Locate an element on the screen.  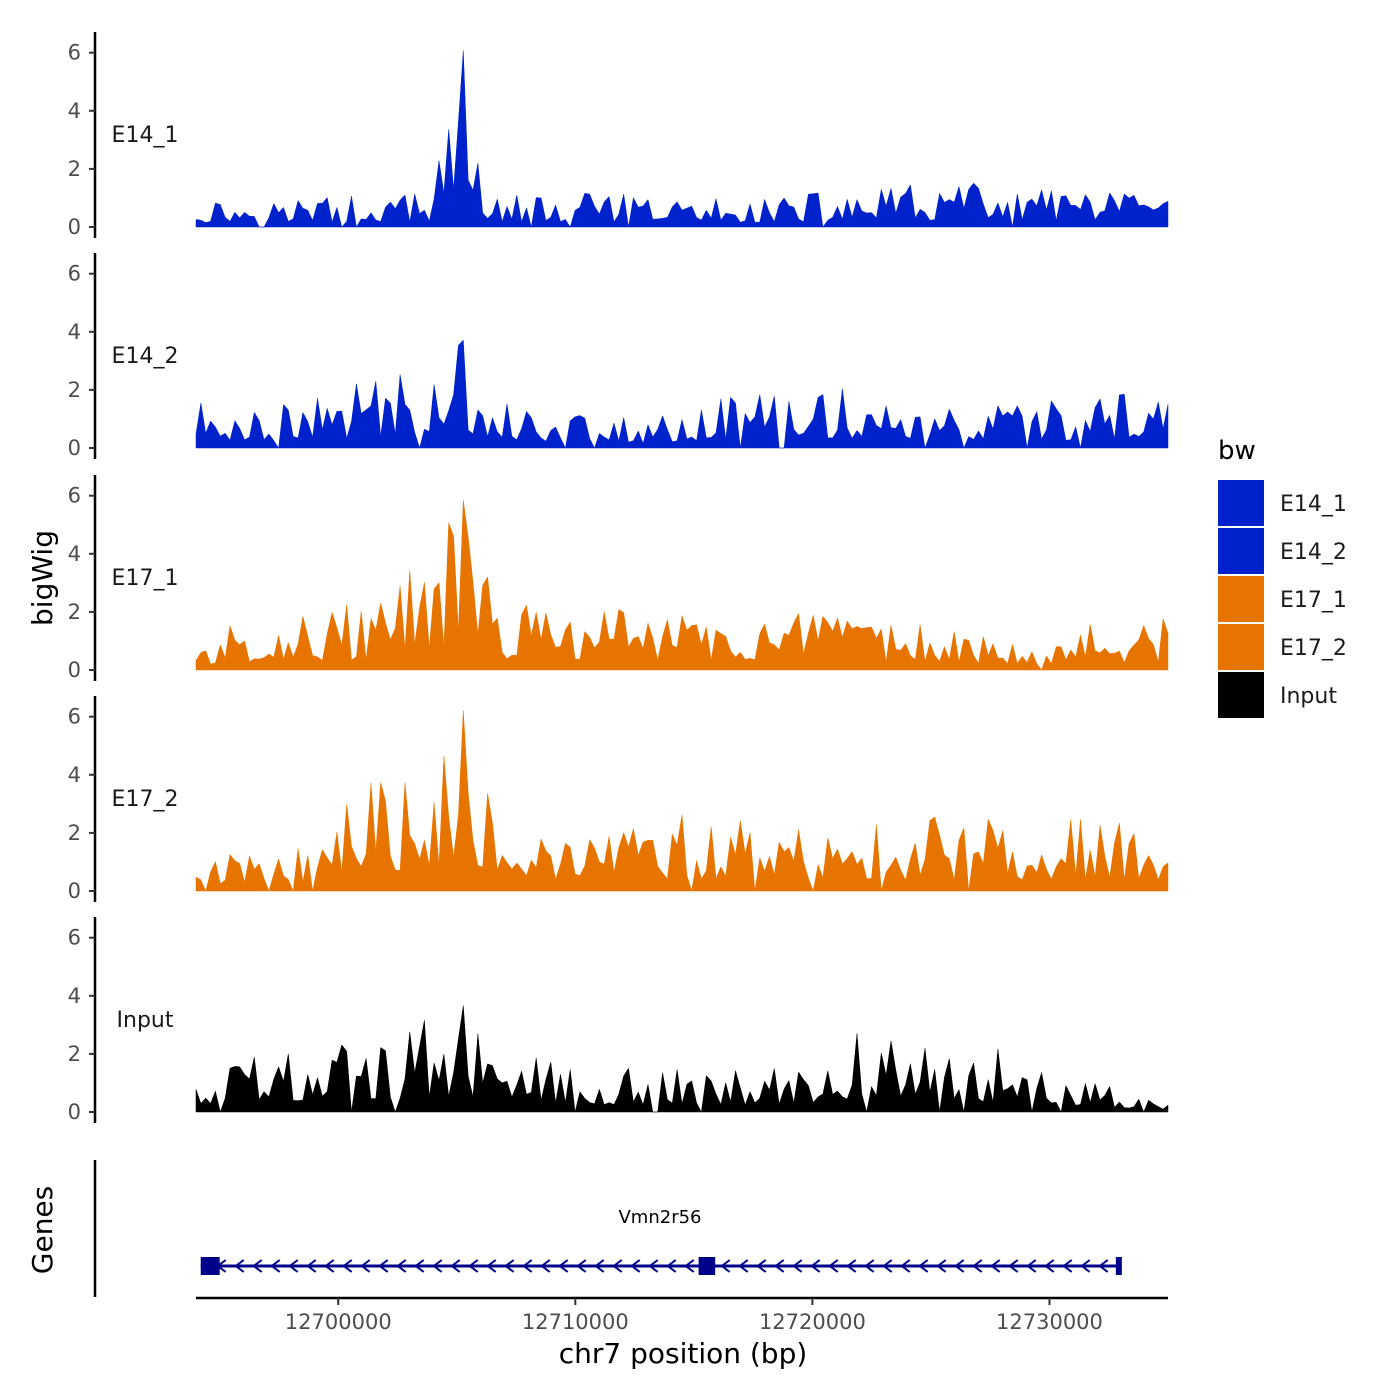
track-label: Input is located at coordinates (145, 1020).